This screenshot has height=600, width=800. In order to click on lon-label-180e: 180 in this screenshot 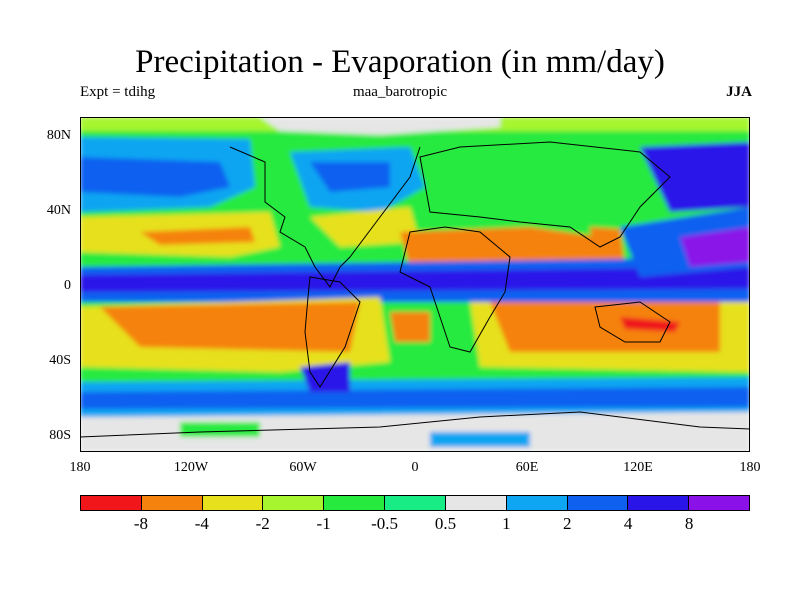, I will do `click(750, 467)`.